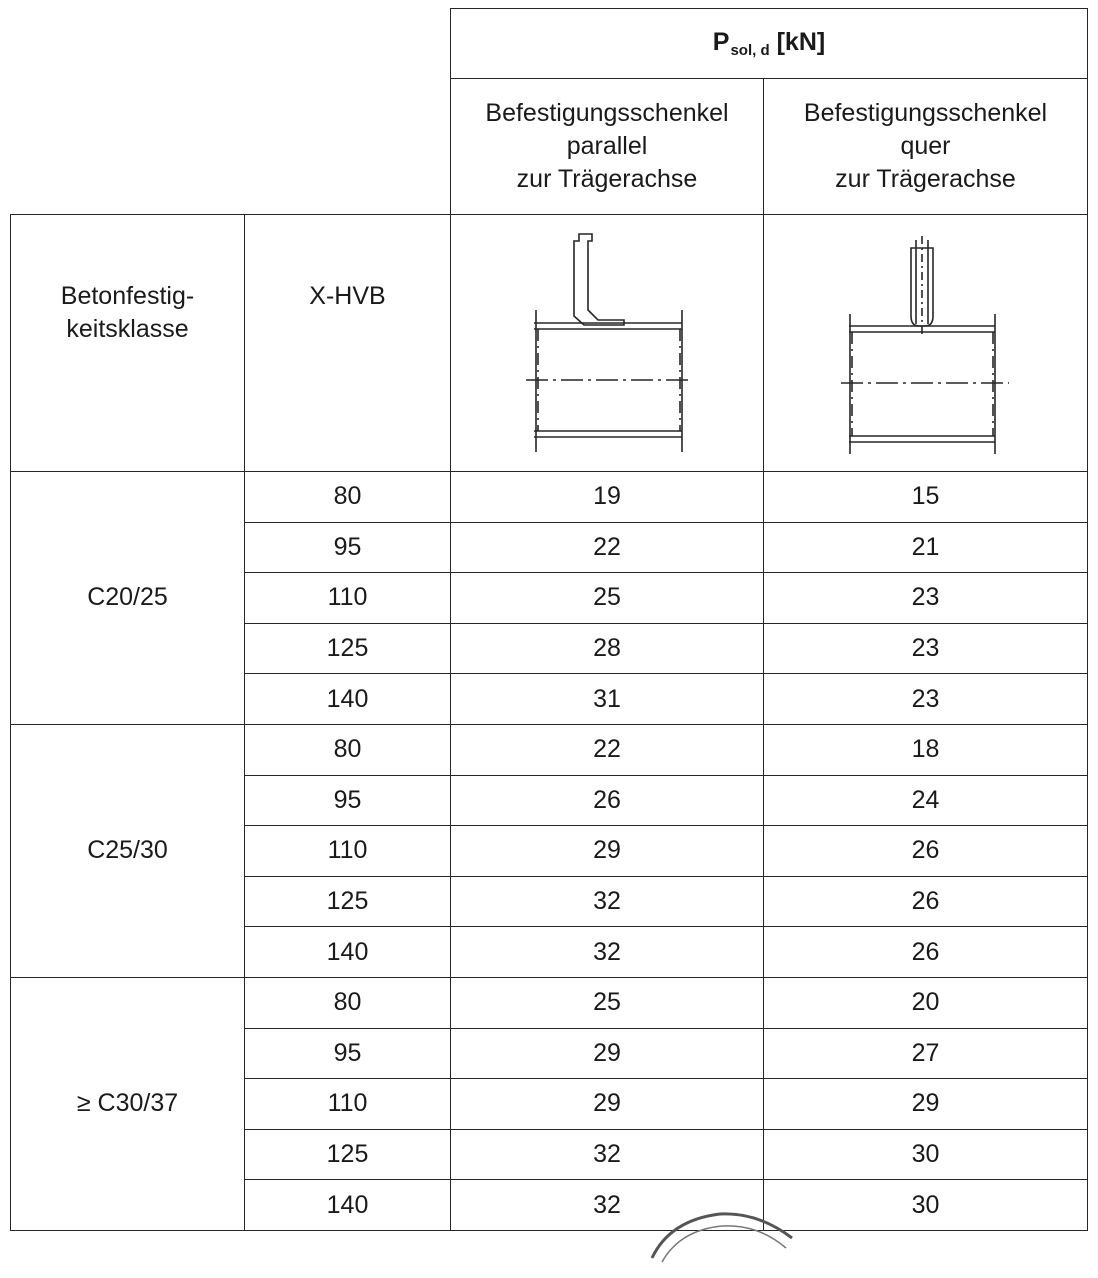 The height and width of the screenshot is (1278, 1098). Describe the element at coordinates (127, 343) in the screenshot. I see `label-concrete-class: Betonfestig- keitsklasse` at that location.